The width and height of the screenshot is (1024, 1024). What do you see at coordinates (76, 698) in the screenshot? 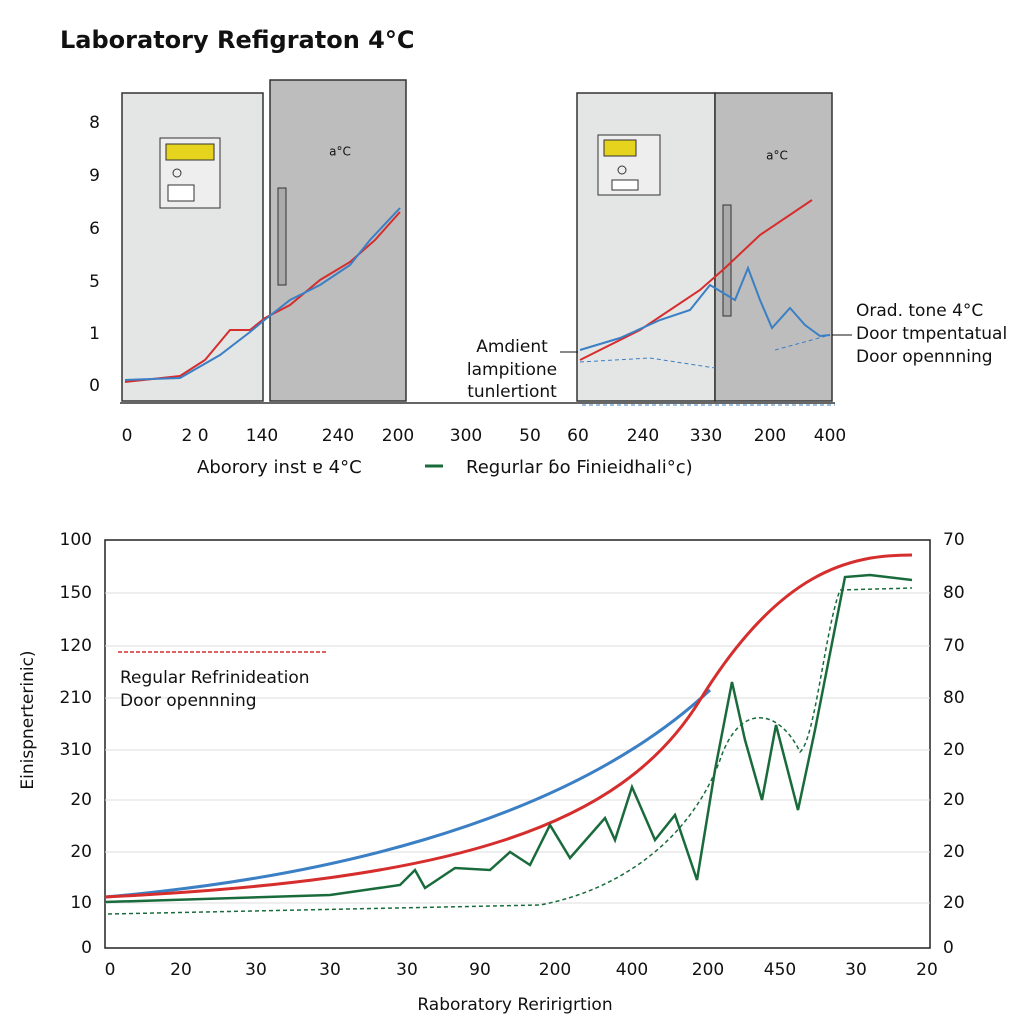
I see `y-tick-label: 210` at bounding box center [76, 698].